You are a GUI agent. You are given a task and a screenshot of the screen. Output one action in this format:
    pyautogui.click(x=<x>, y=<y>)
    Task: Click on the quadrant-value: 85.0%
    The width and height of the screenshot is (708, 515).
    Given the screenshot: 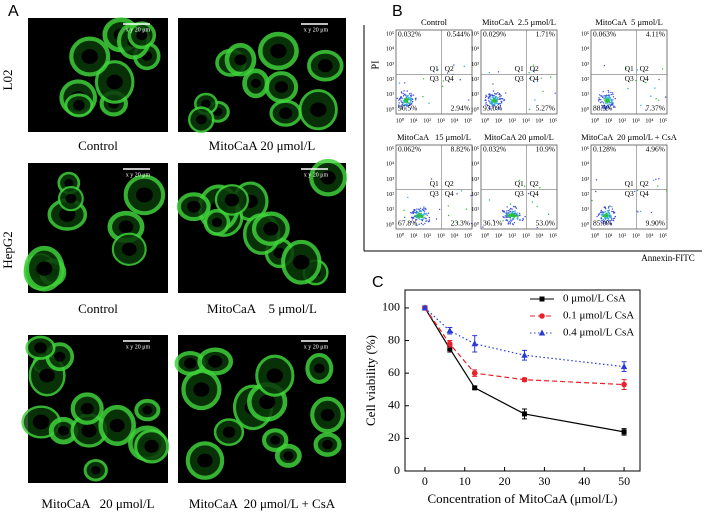 What is the action you would take?
    pyautogui.click(x=602, y=223)
    